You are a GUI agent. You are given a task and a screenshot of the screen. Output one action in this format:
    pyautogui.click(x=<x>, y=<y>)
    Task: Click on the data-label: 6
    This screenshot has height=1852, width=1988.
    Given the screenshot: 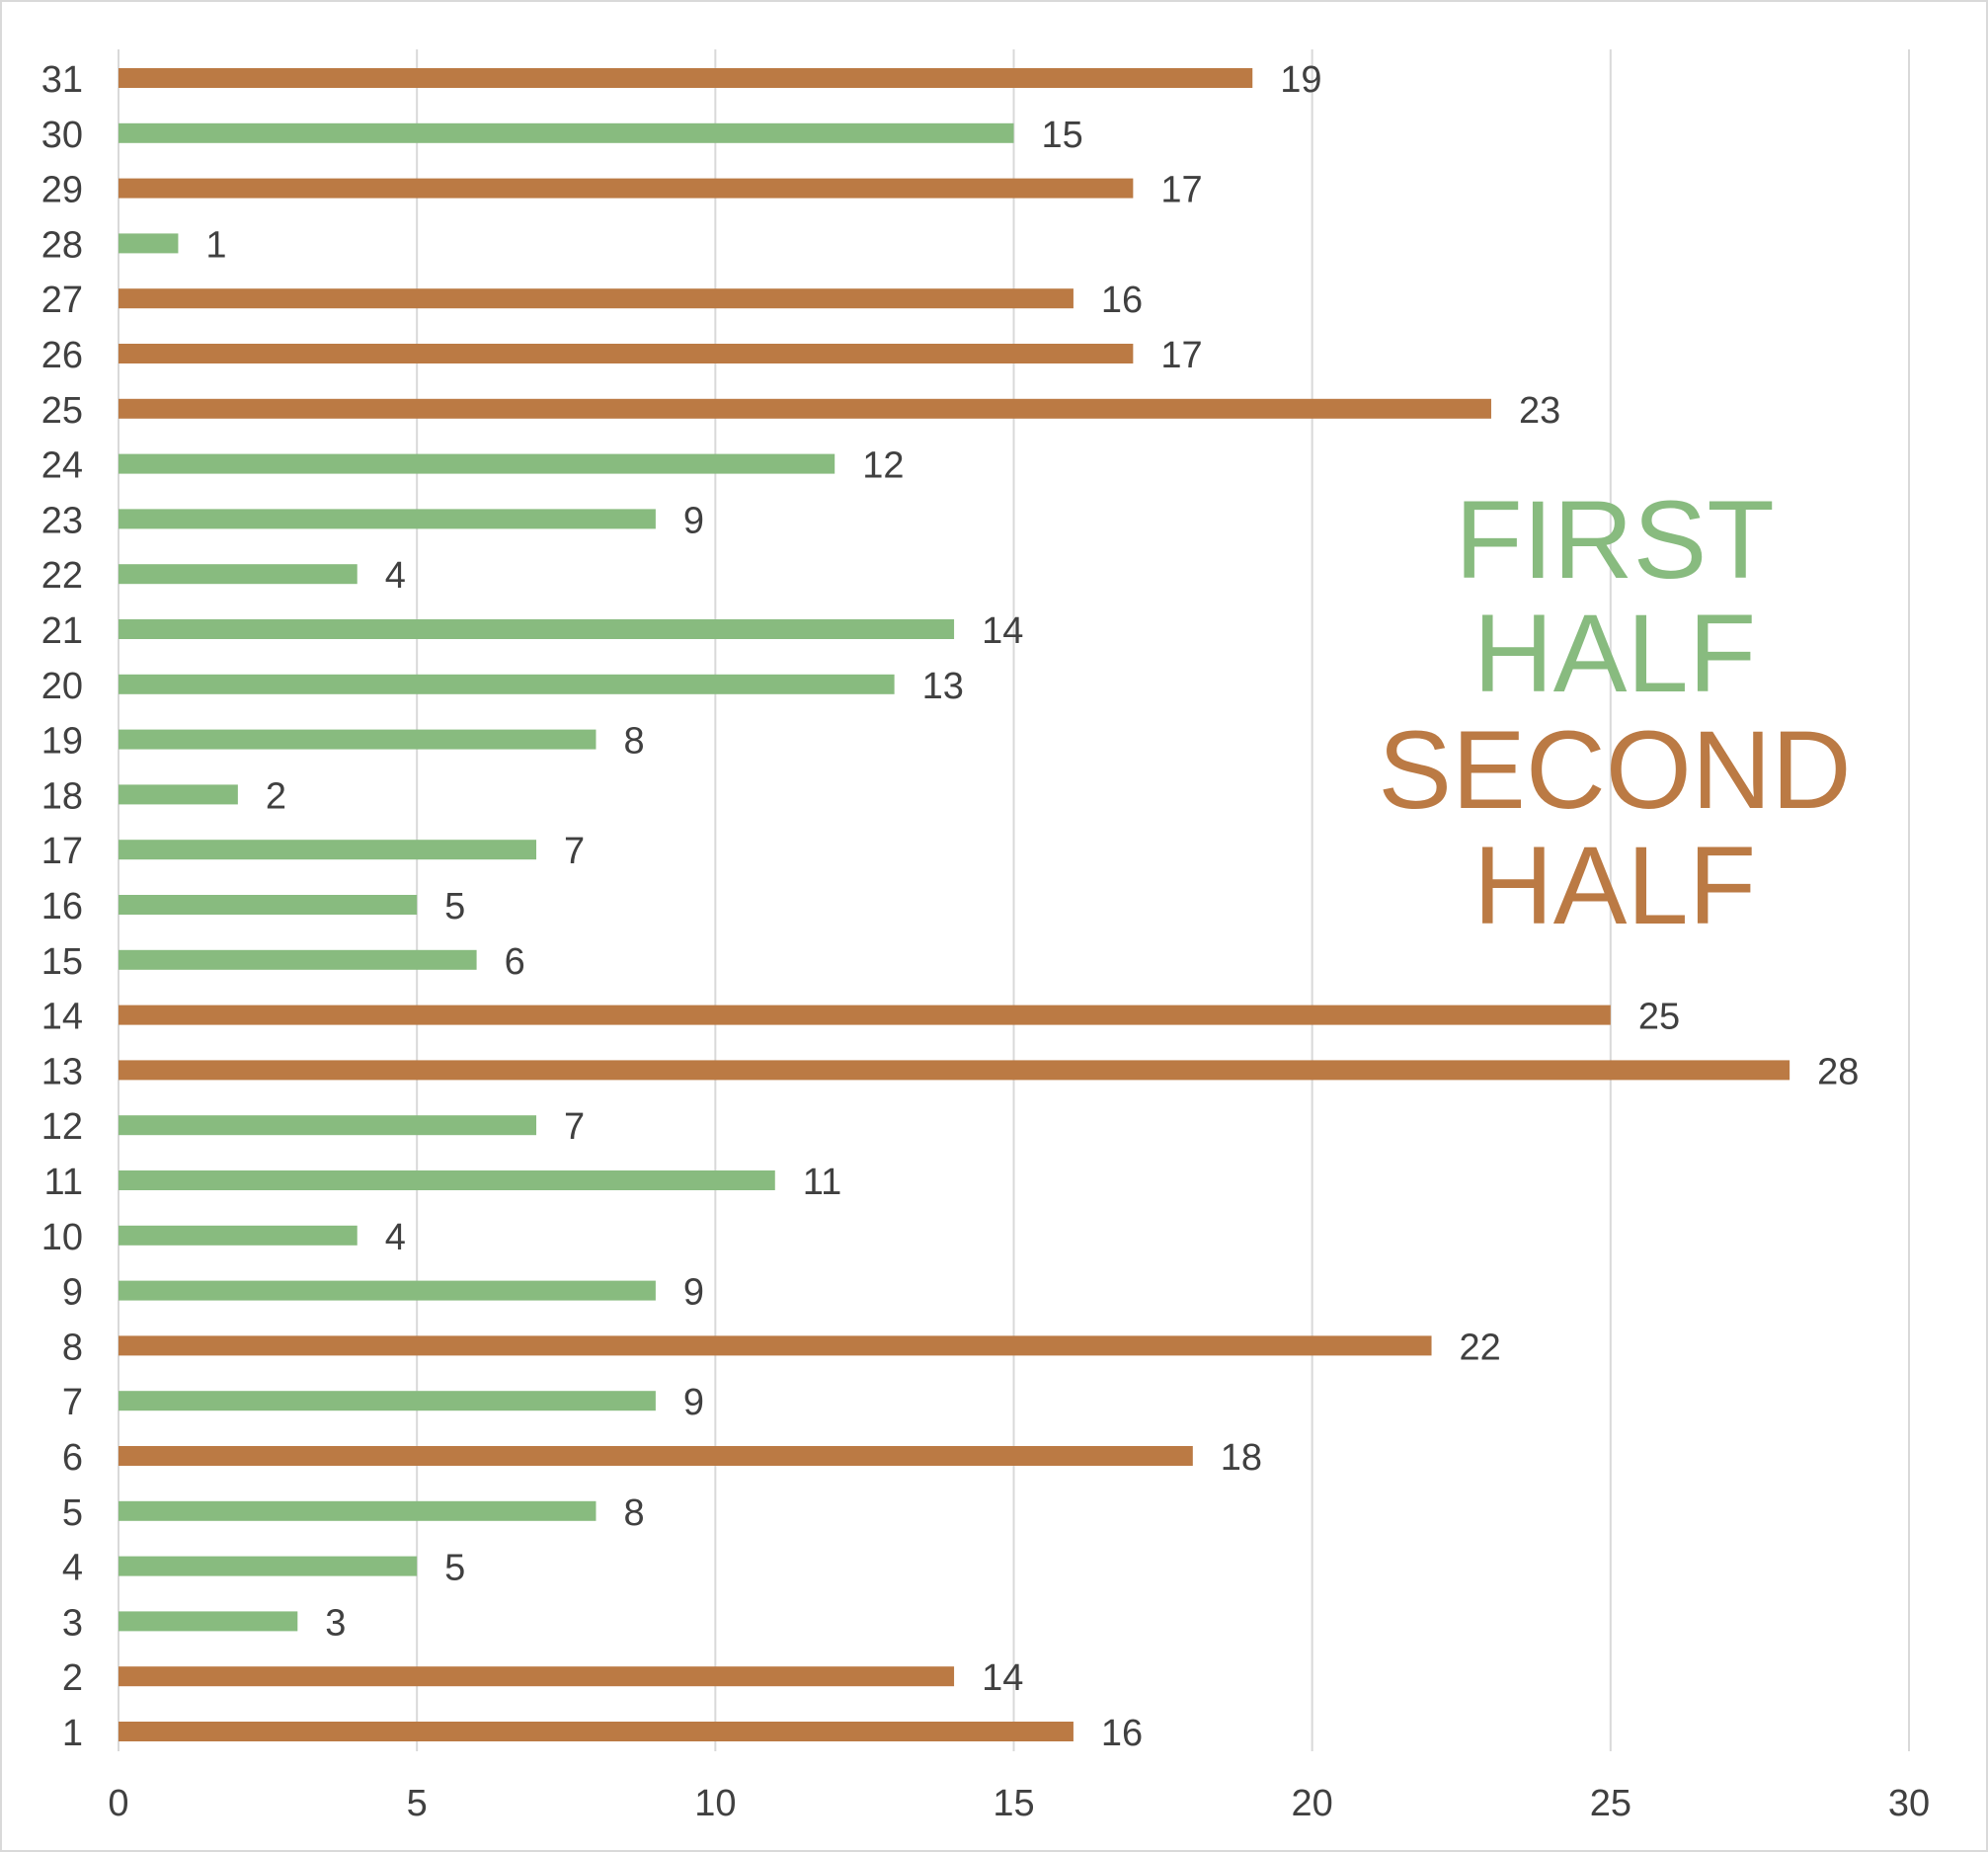 What is the action you would take?
    pyautogui.click(x=515, y=962)
    